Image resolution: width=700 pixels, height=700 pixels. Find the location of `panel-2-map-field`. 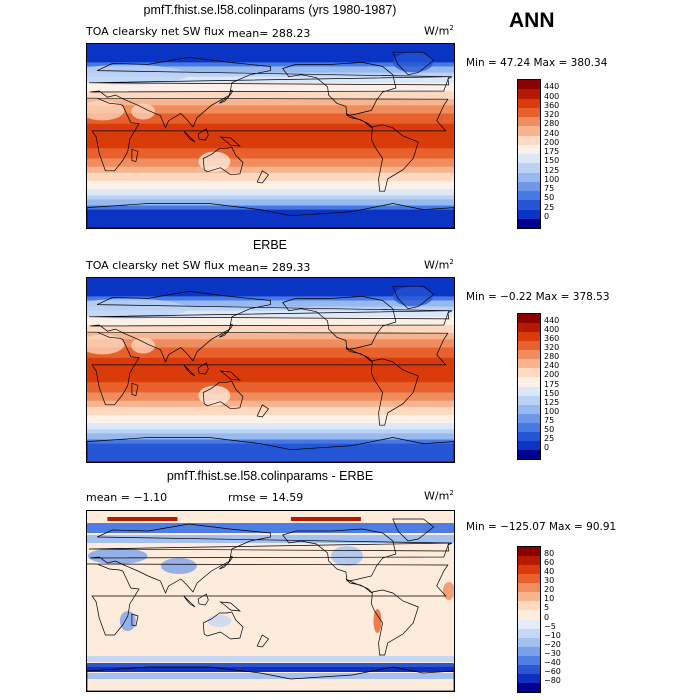

panel-2-map-field is located at coordinates (270, 370).